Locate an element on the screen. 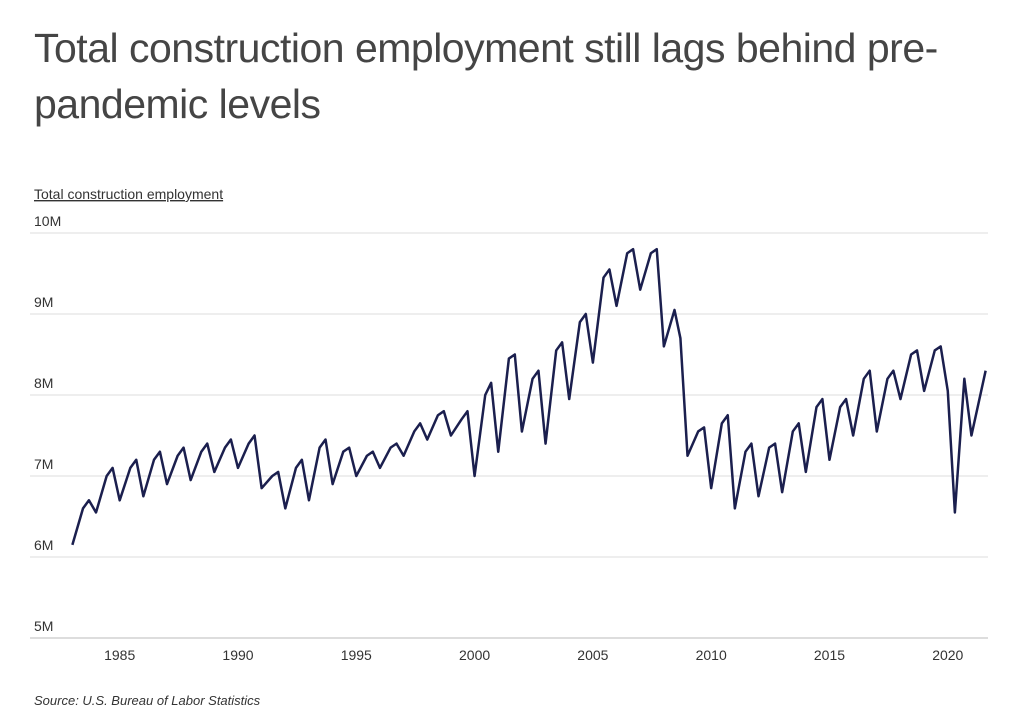  y-tick-label: 10M is located at coordinates (47, 221).